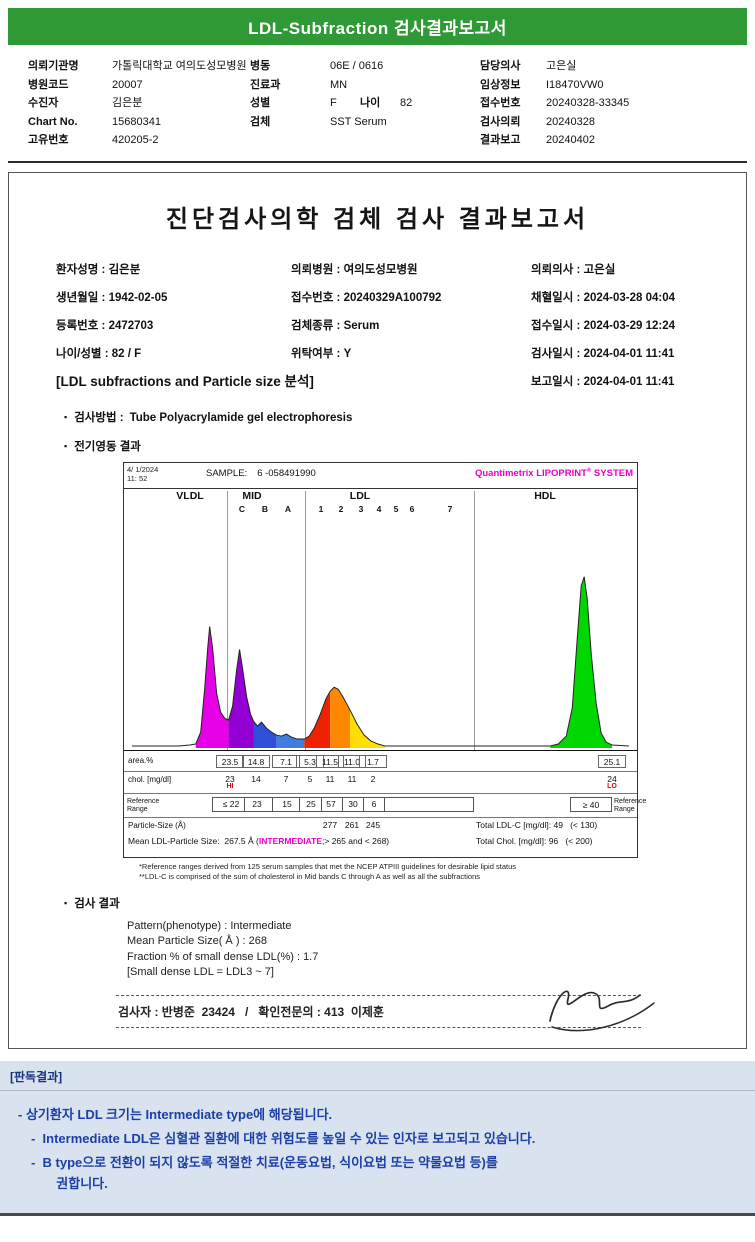  I want to click on dashed-divider, so click(378, 995).